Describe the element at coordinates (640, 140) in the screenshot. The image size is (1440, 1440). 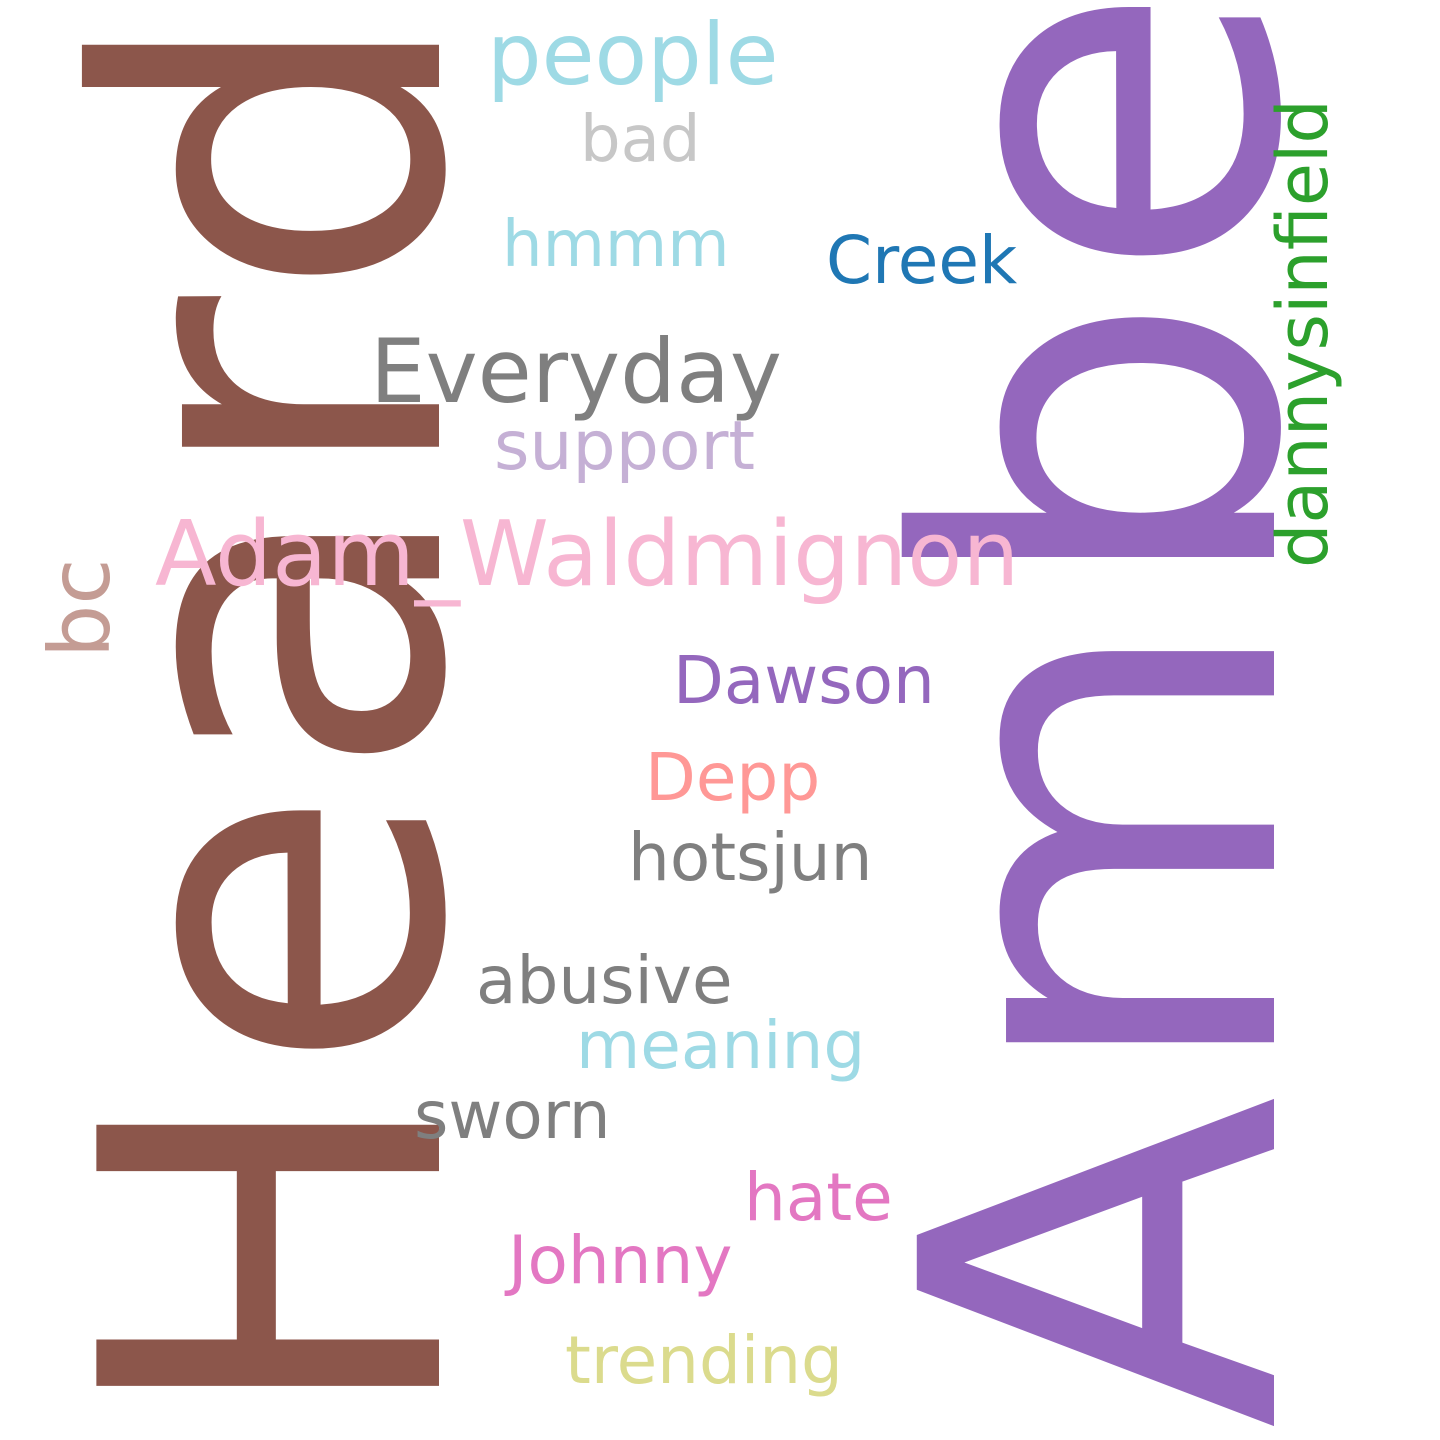
I see `word-bad: bad` at that location.